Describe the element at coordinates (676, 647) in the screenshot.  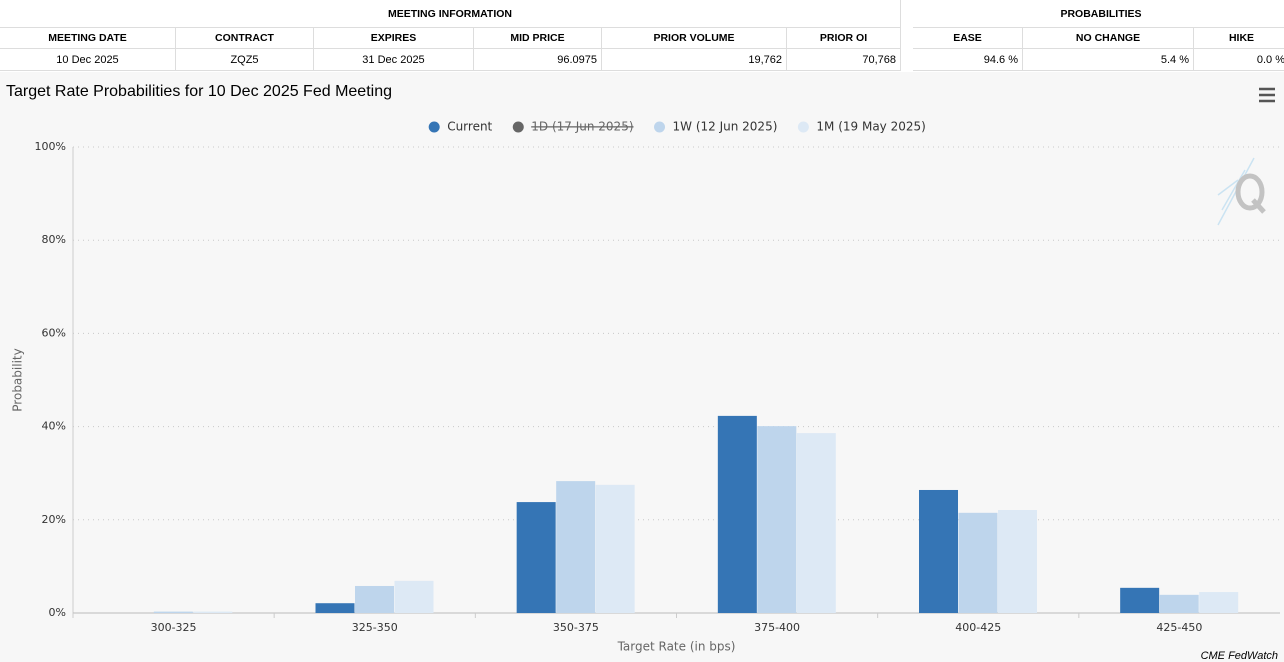
I see `x-axis-title: Target Rate (in bps)` at that location.